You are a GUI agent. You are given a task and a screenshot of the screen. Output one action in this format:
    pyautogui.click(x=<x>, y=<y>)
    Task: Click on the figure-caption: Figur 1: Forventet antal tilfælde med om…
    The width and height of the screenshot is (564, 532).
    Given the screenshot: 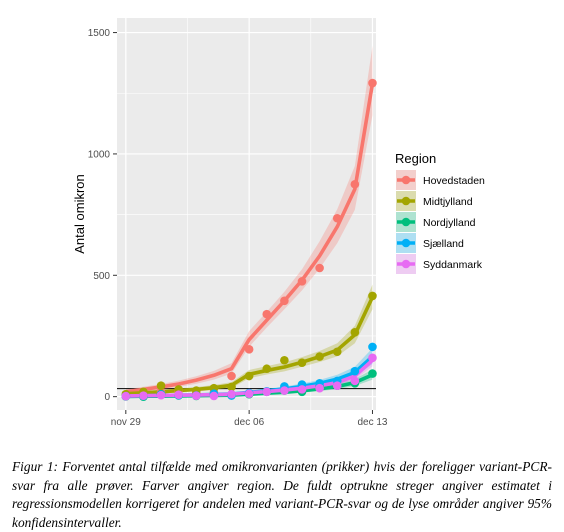 What is the action you would take?
    pyautogui.click(x=282, y=494)
    